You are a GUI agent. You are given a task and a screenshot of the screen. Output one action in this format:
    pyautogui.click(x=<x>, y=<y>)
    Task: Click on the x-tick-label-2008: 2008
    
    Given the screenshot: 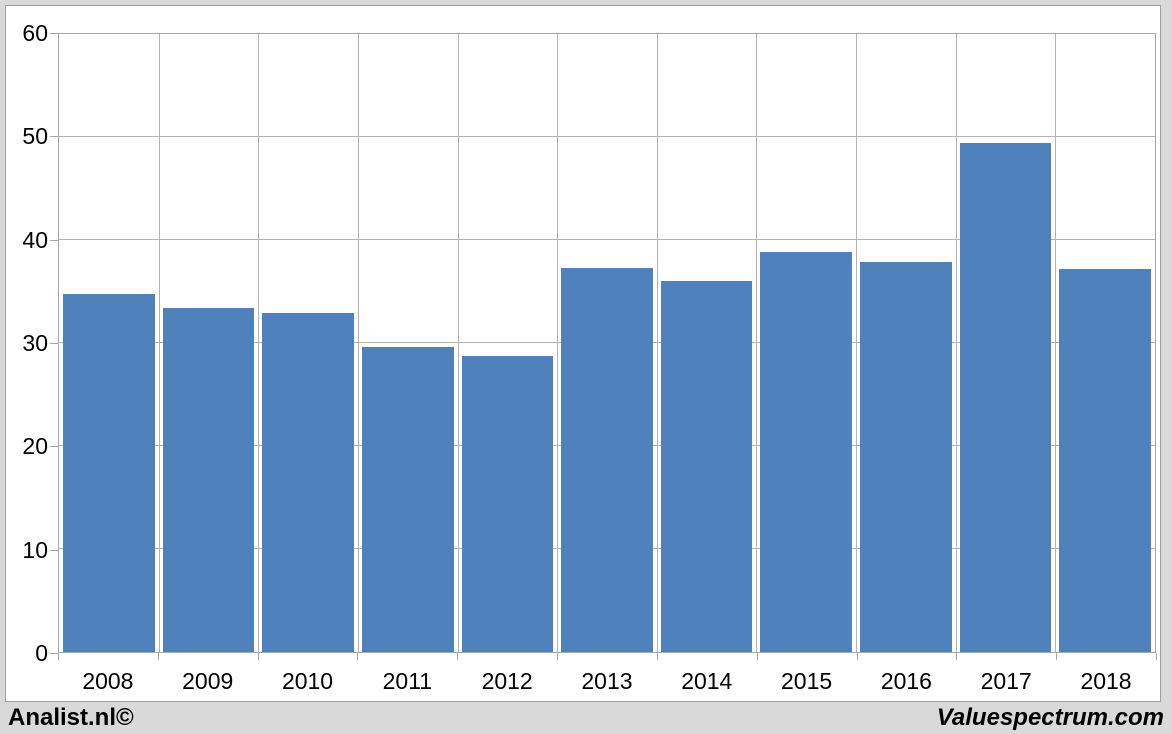 What is the action you would take?
    pyautogui.click(x=108, y=681)
    